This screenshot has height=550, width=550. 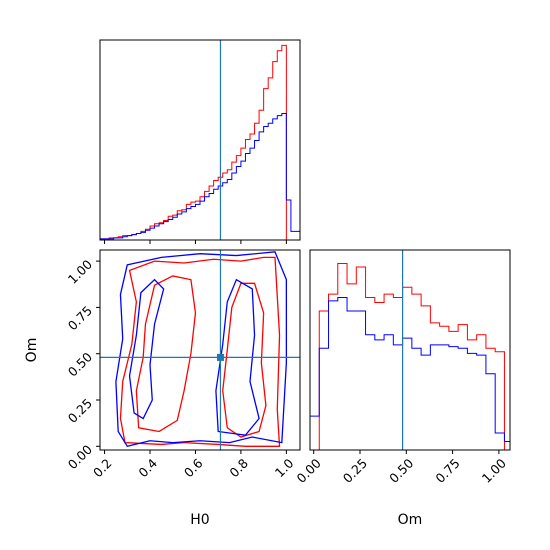 What do you see at coordinates (410, 373) in the screenshot?
I see `om-histogram-blue` at bounding box center [410, 373].